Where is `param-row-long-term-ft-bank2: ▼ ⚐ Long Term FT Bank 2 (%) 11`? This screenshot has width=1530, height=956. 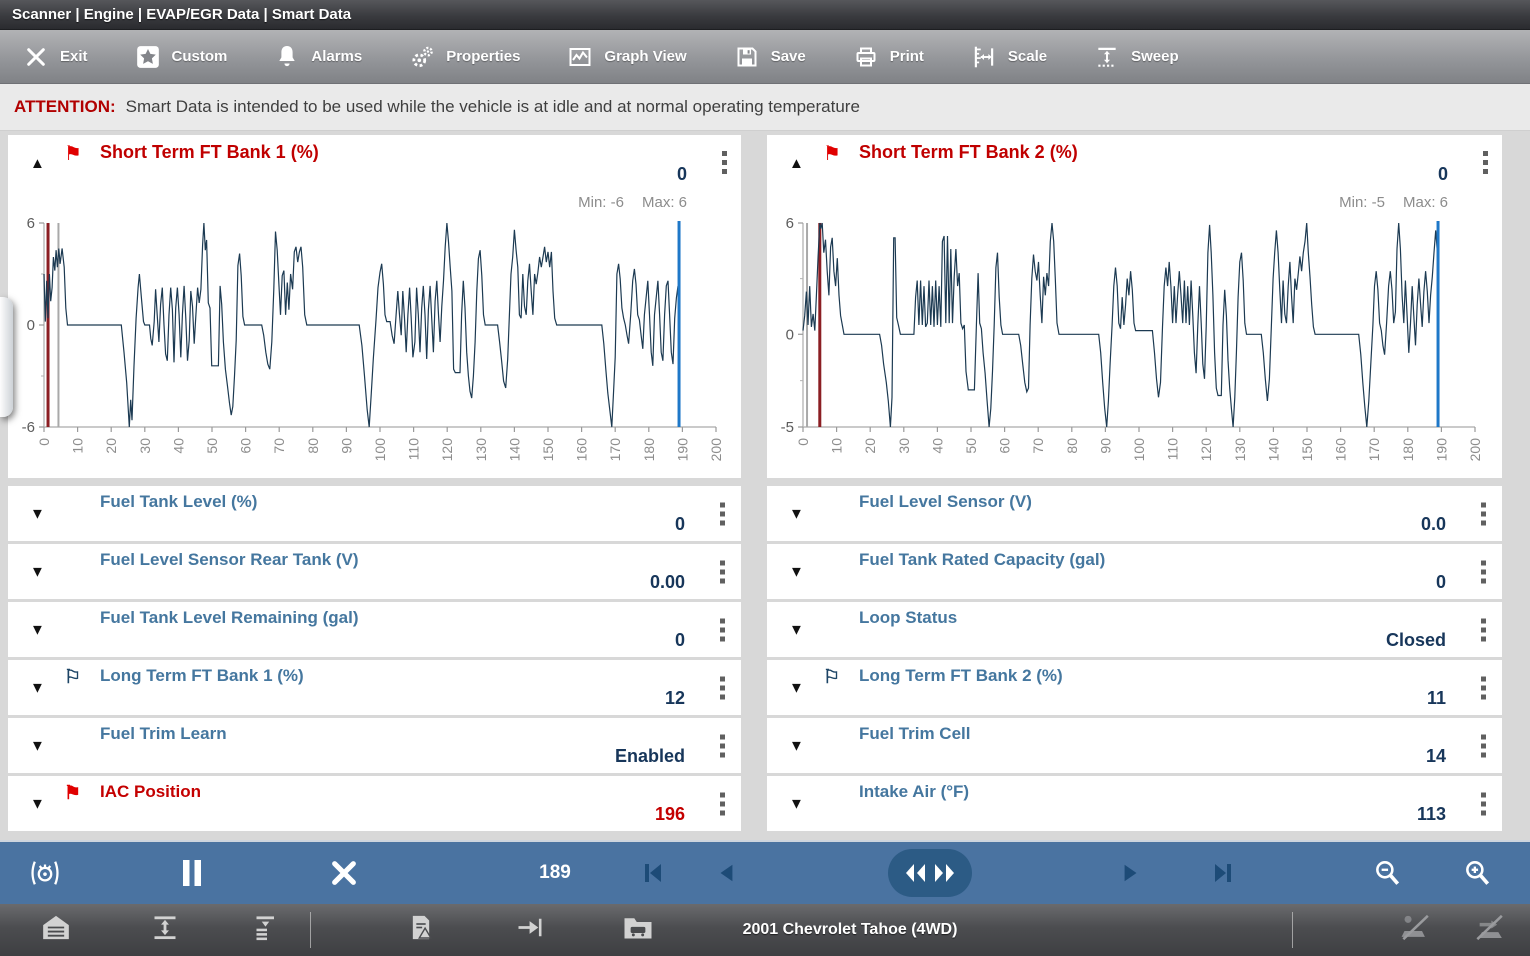 param-row-long-term-ft-bank2: ▼ ⚐ Long Term FT Bank 2 (%) 11 is located at coordinates (1134, 687).